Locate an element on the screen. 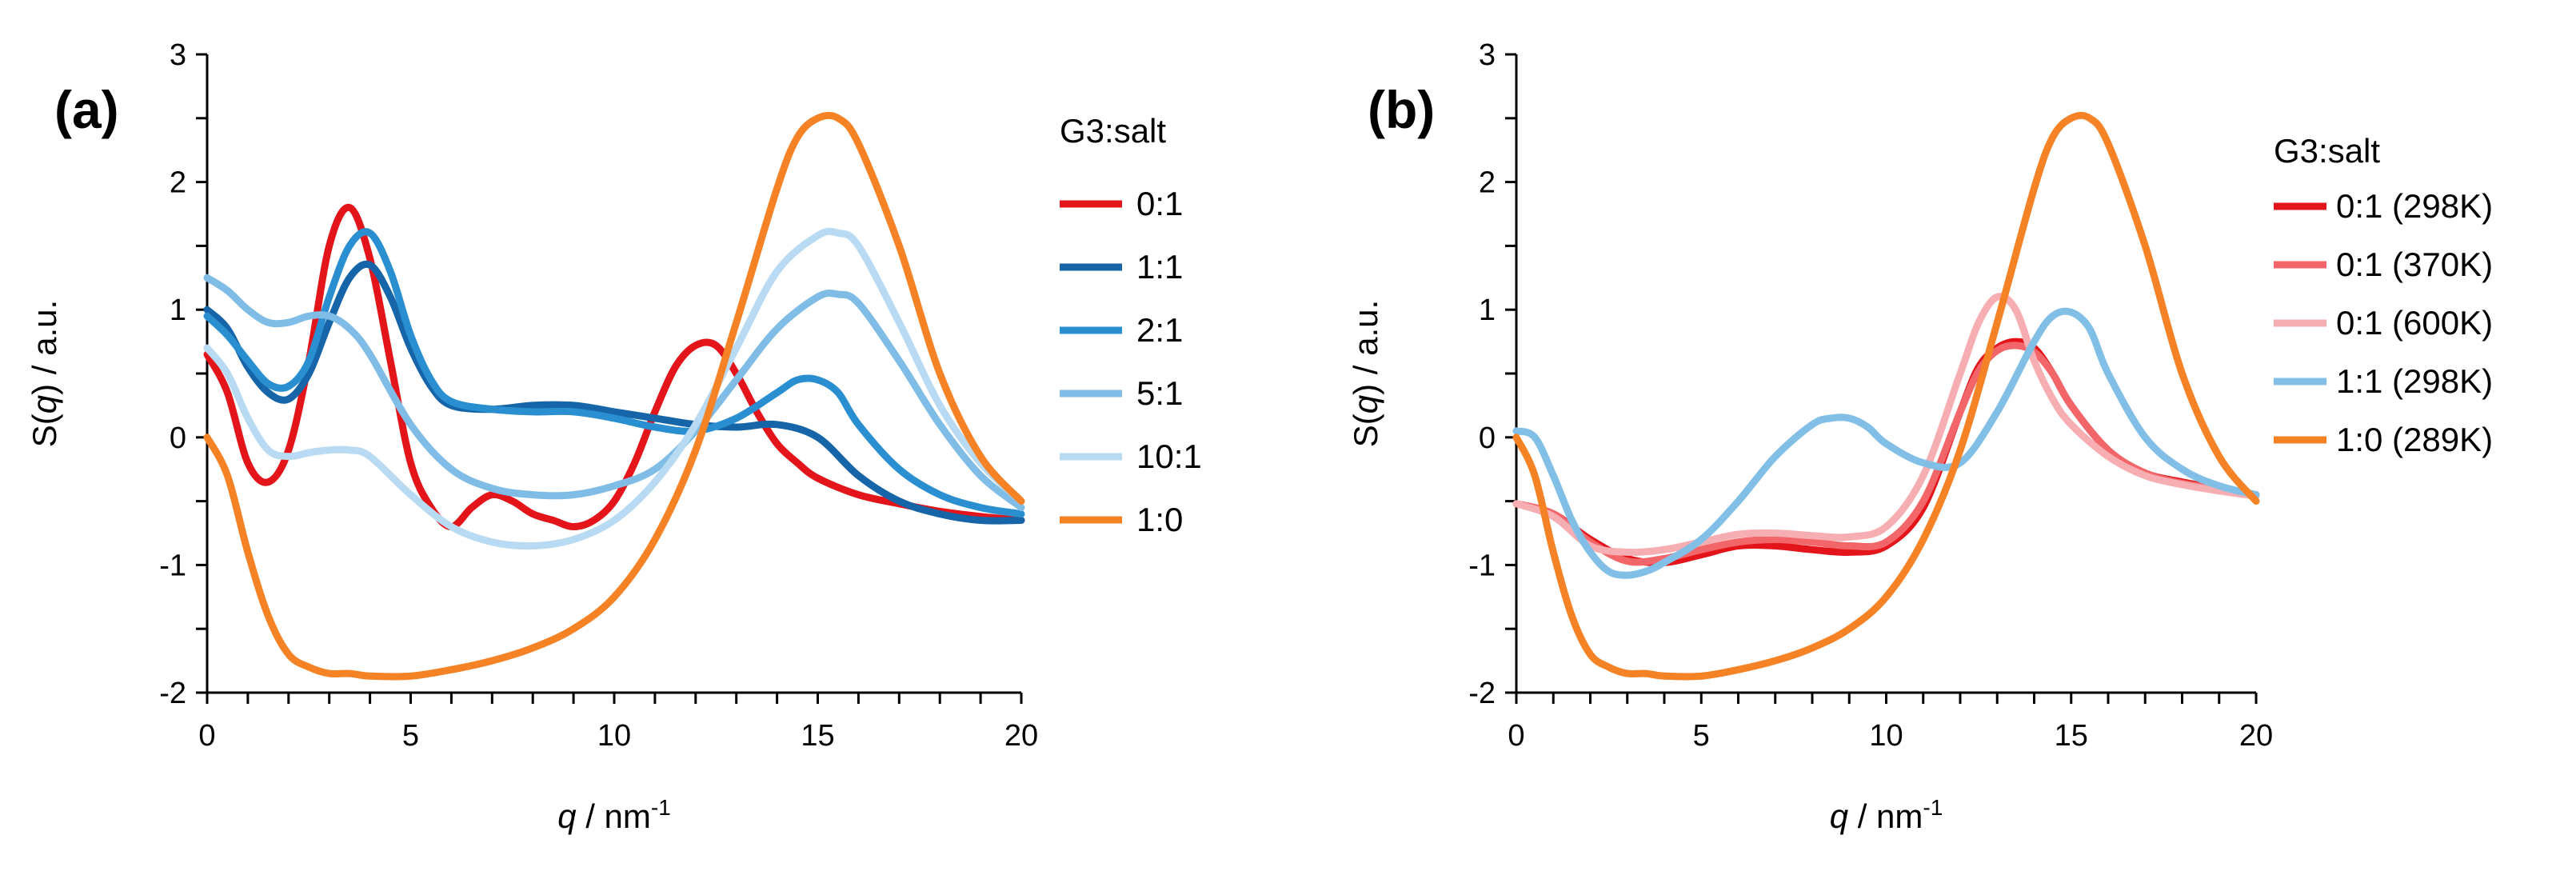 The height and width of the screenshot is (887, 2576). legend-label: 1:0 (289K) is located at coordinates (2415, 439).